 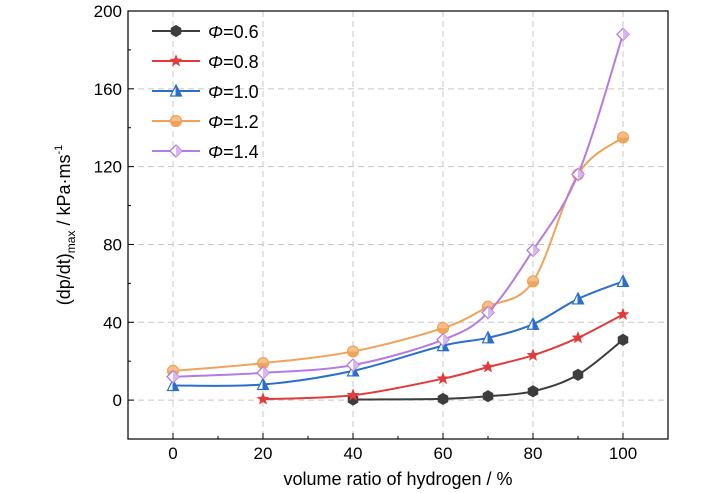 What do you see at coordinates (64, 193) in the screenshot?
I see `y-axis-title-unit: / kPa·ms` at bounding box center [64, 193].